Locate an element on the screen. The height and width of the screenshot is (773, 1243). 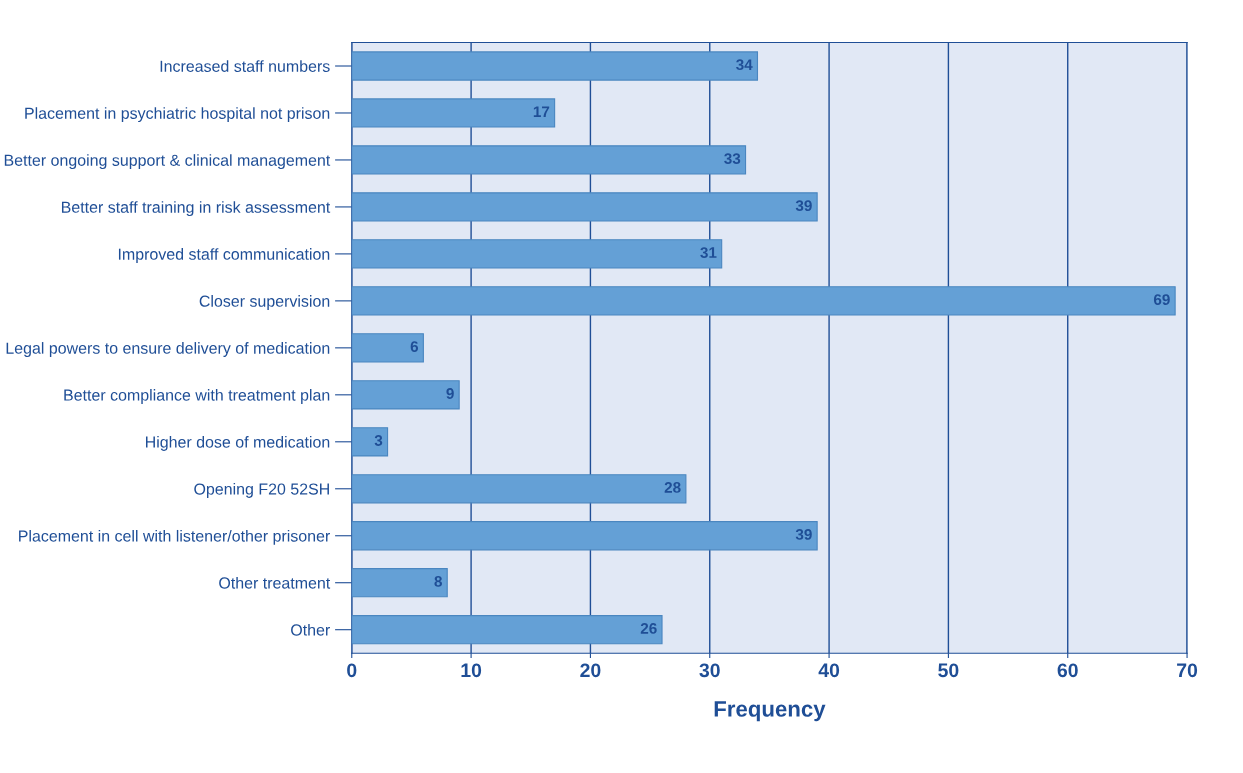
data-label: 34 is located at coordinates (744, 65).